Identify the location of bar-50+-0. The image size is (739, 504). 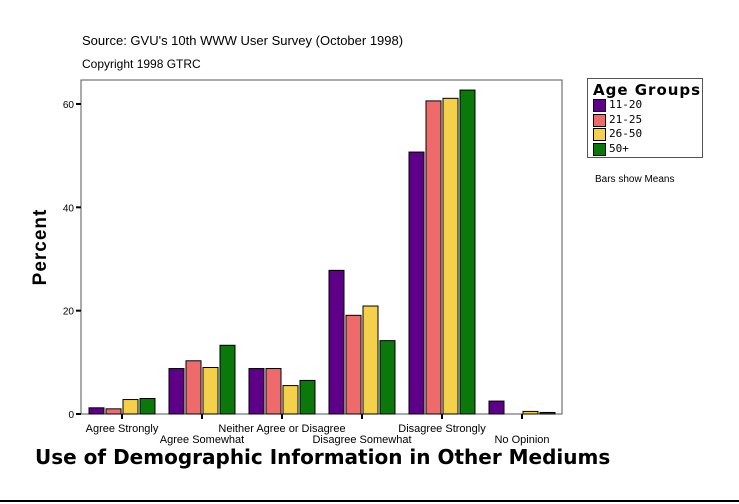
(147, 406).